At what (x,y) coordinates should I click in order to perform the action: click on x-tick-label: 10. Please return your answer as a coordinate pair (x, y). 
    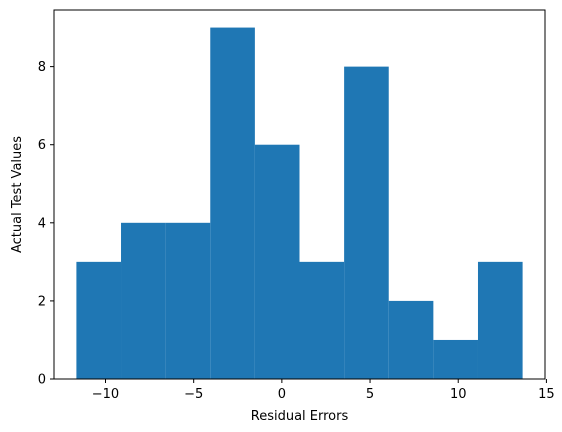
    Looking at the image, I should click on (458, 394).